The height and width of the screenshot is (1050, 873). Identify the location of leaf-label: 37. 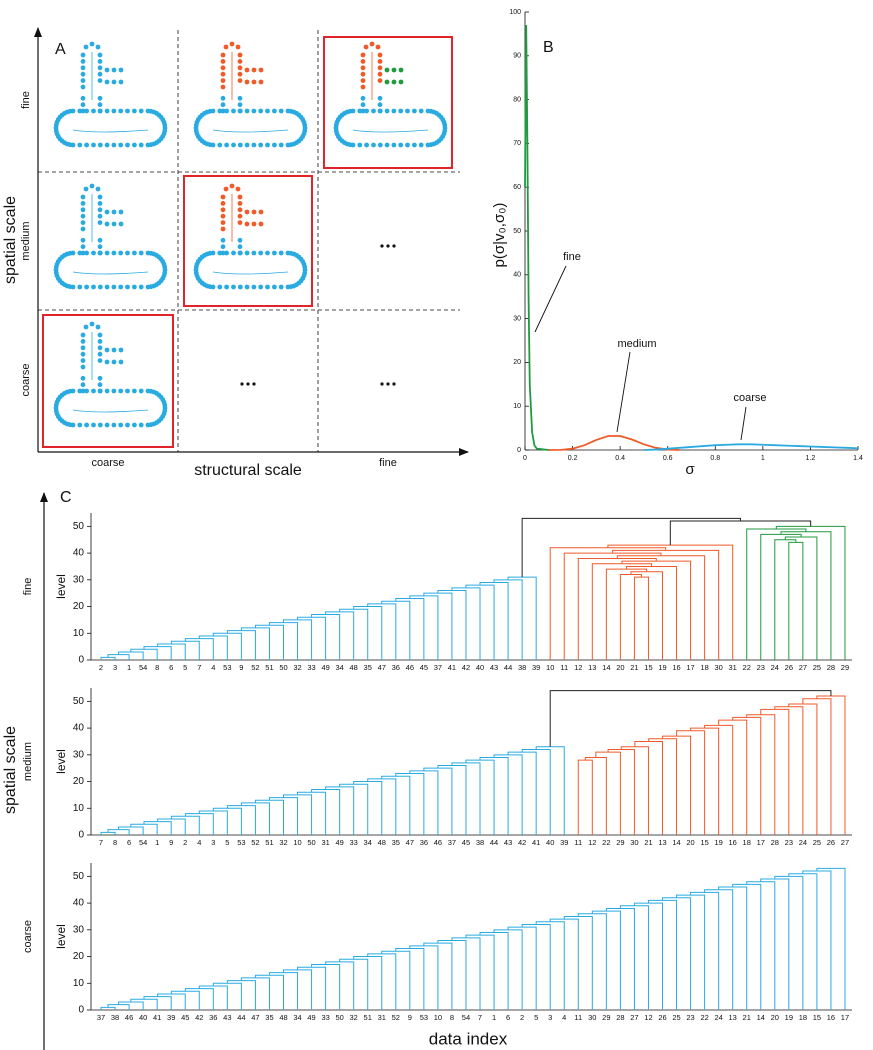
(101, 1017).